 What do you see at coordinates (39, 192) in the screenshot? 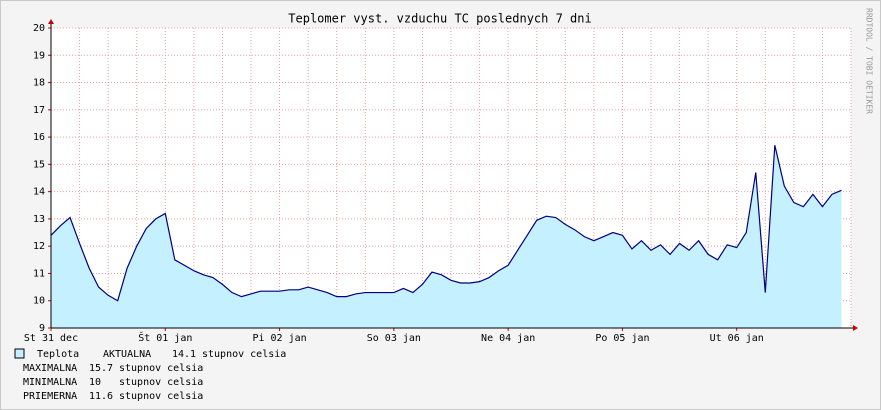
I see `y-tick-label: 14` at bounding box center [39, 192].